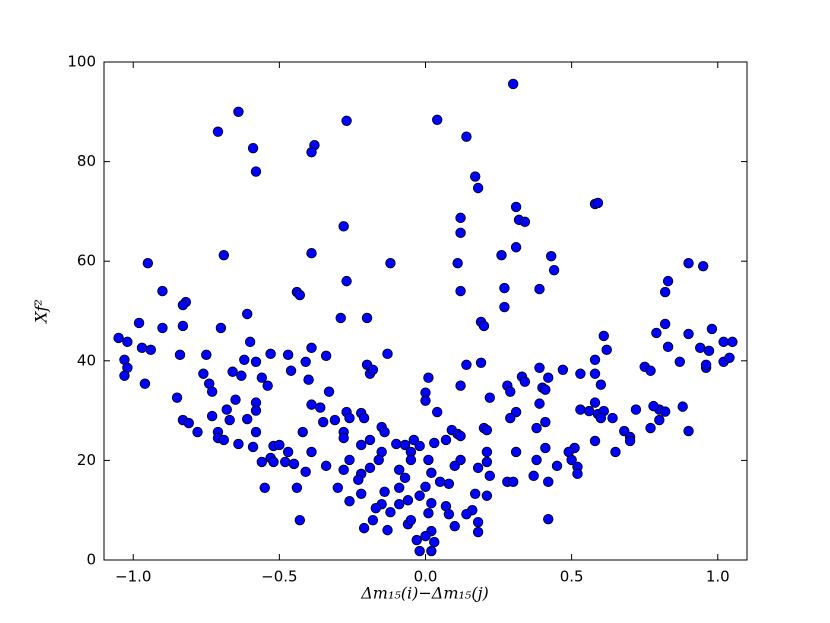 This screenshot has height=623, width=830. I want to click on x-axis-label: Δm₁₅(i)−Δm₁₅(j), so click(424, 593).